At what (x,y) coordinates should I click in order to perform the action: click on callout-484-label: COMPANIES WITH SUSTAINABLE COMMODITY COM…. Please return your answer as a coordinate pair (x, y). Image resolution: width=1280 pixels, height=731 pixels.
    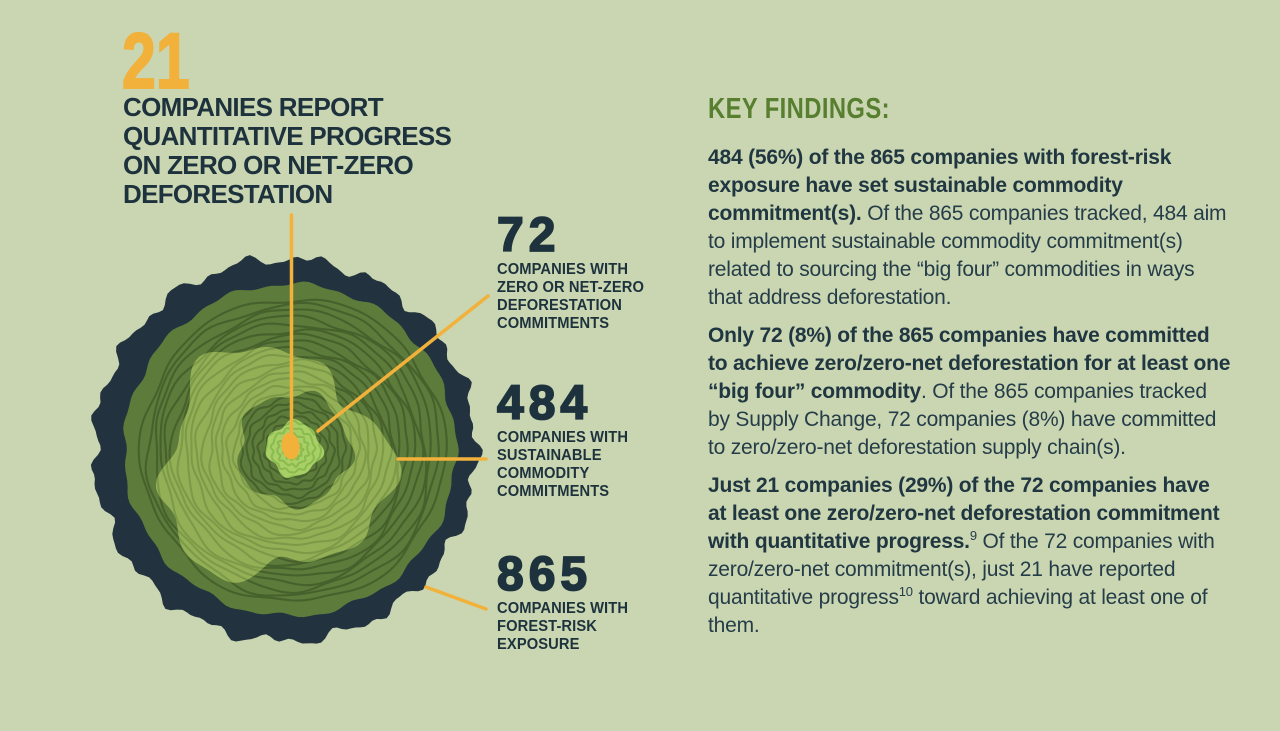
    Looking at the image, I should click on (562, 465).